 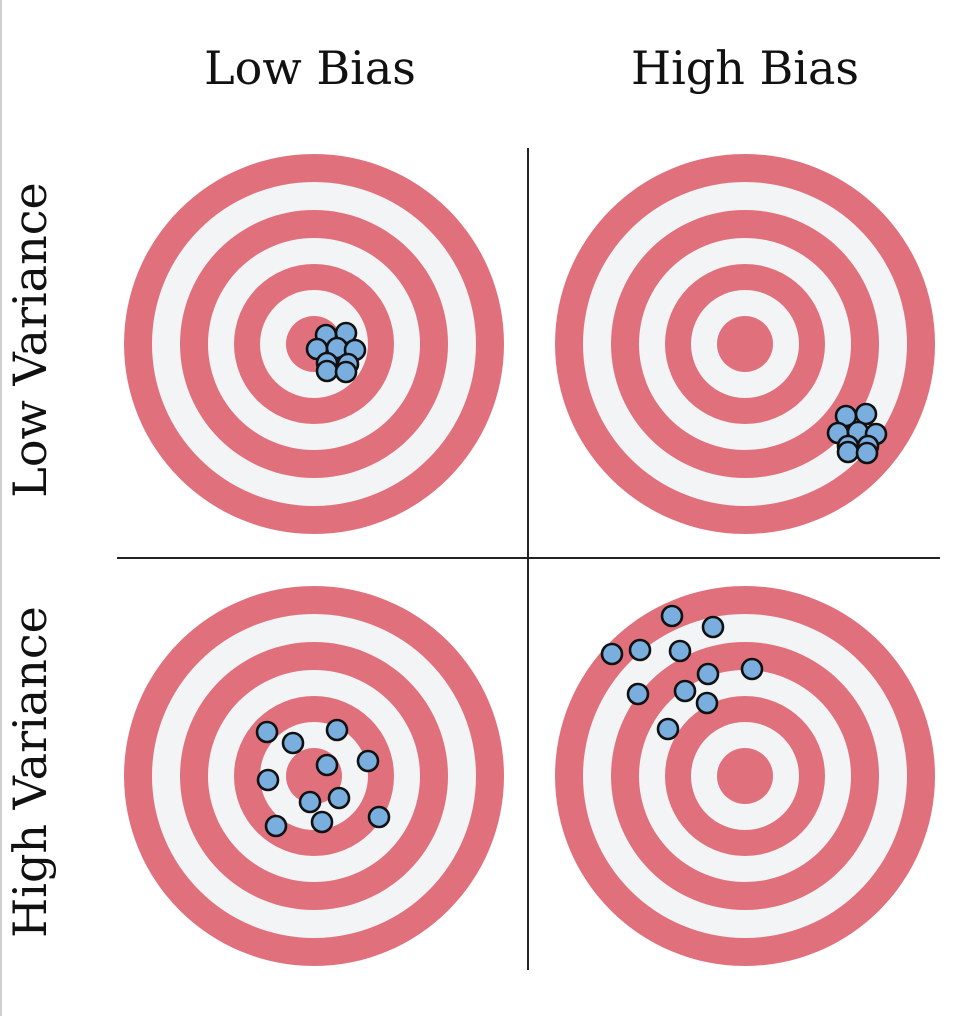 What do you see at coordinates (857, 433) in the screenshot?
I see `shots-high-bias-low-variance` at bounding box center [857, 433].